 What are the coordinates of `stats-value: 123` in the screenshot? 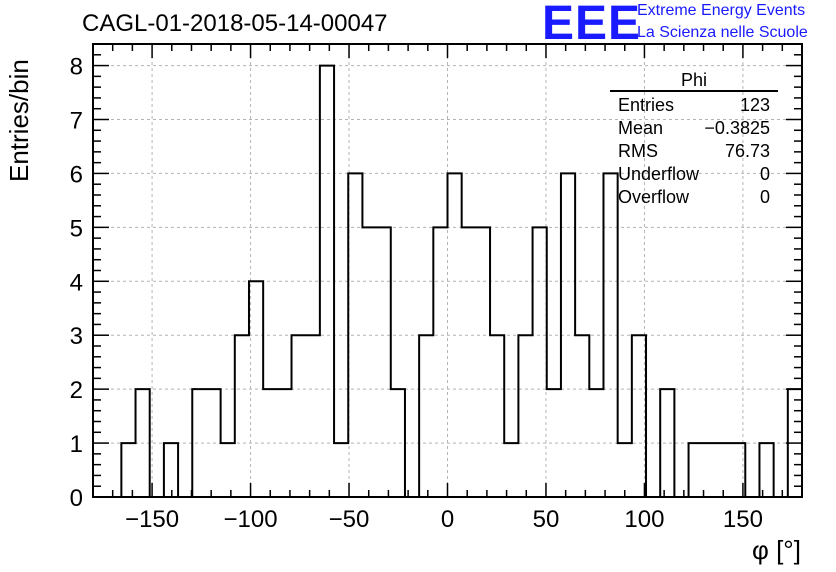 It's located at (754, 105).